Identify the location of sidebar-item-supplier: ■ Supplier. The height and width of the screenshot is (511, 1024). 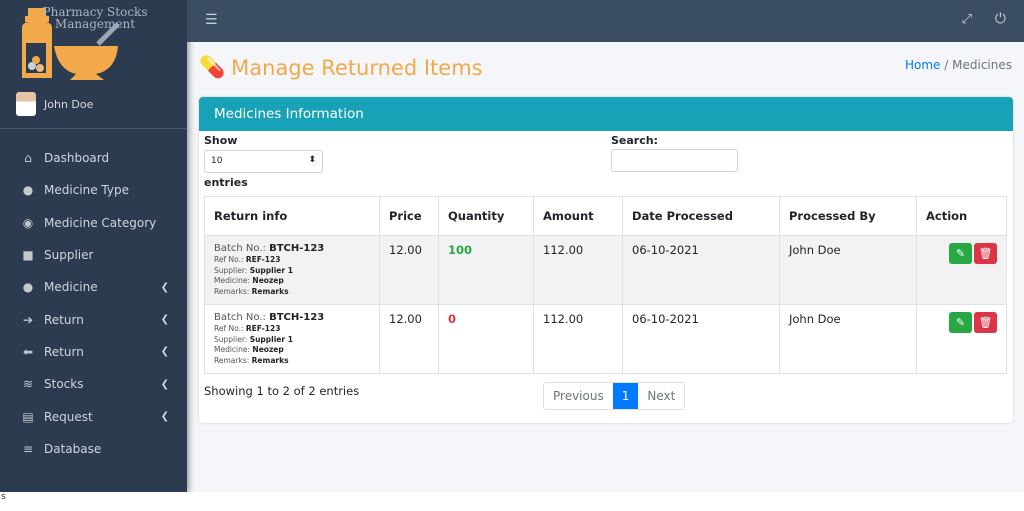
(93, 255).